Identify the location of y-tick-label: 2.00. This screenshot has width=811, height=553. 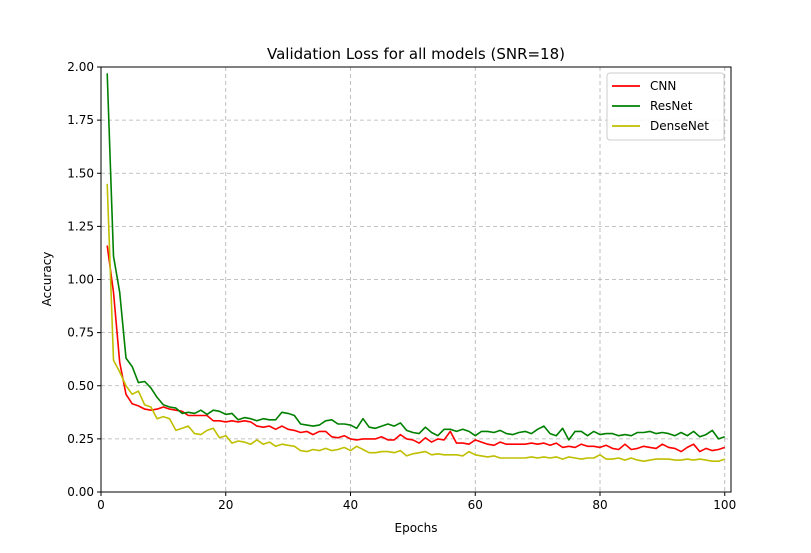
(80, 67).